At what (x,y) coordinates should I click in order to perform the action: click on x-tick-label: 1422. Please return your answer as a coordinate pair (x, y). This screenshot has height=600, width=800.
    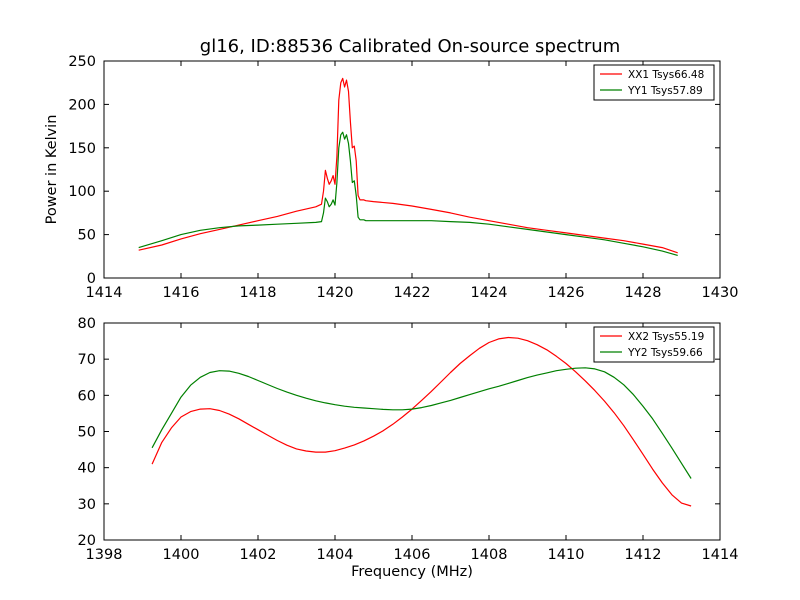
    Looking at the image, I should click on (412, 293).